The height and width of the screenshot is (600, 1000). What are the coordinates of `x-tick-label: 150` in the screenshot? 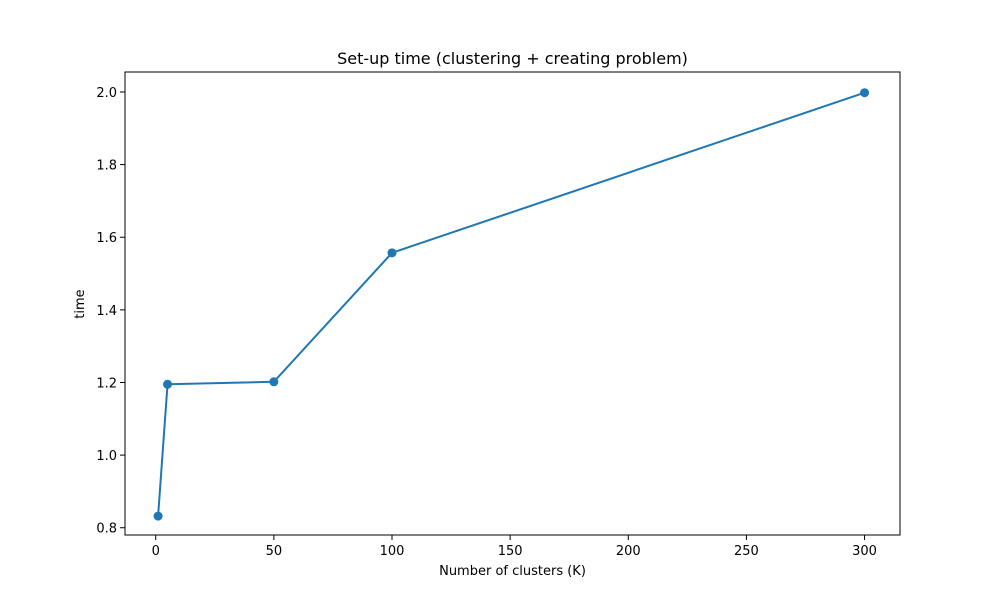 It's located at (510, 551).